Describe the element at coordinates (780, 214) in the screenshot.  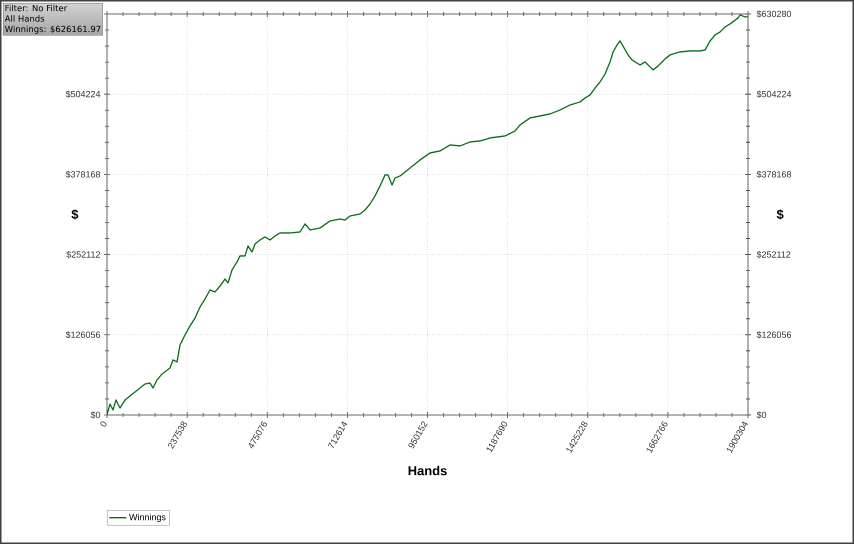
I see `y2-axis-title: $` at that location.